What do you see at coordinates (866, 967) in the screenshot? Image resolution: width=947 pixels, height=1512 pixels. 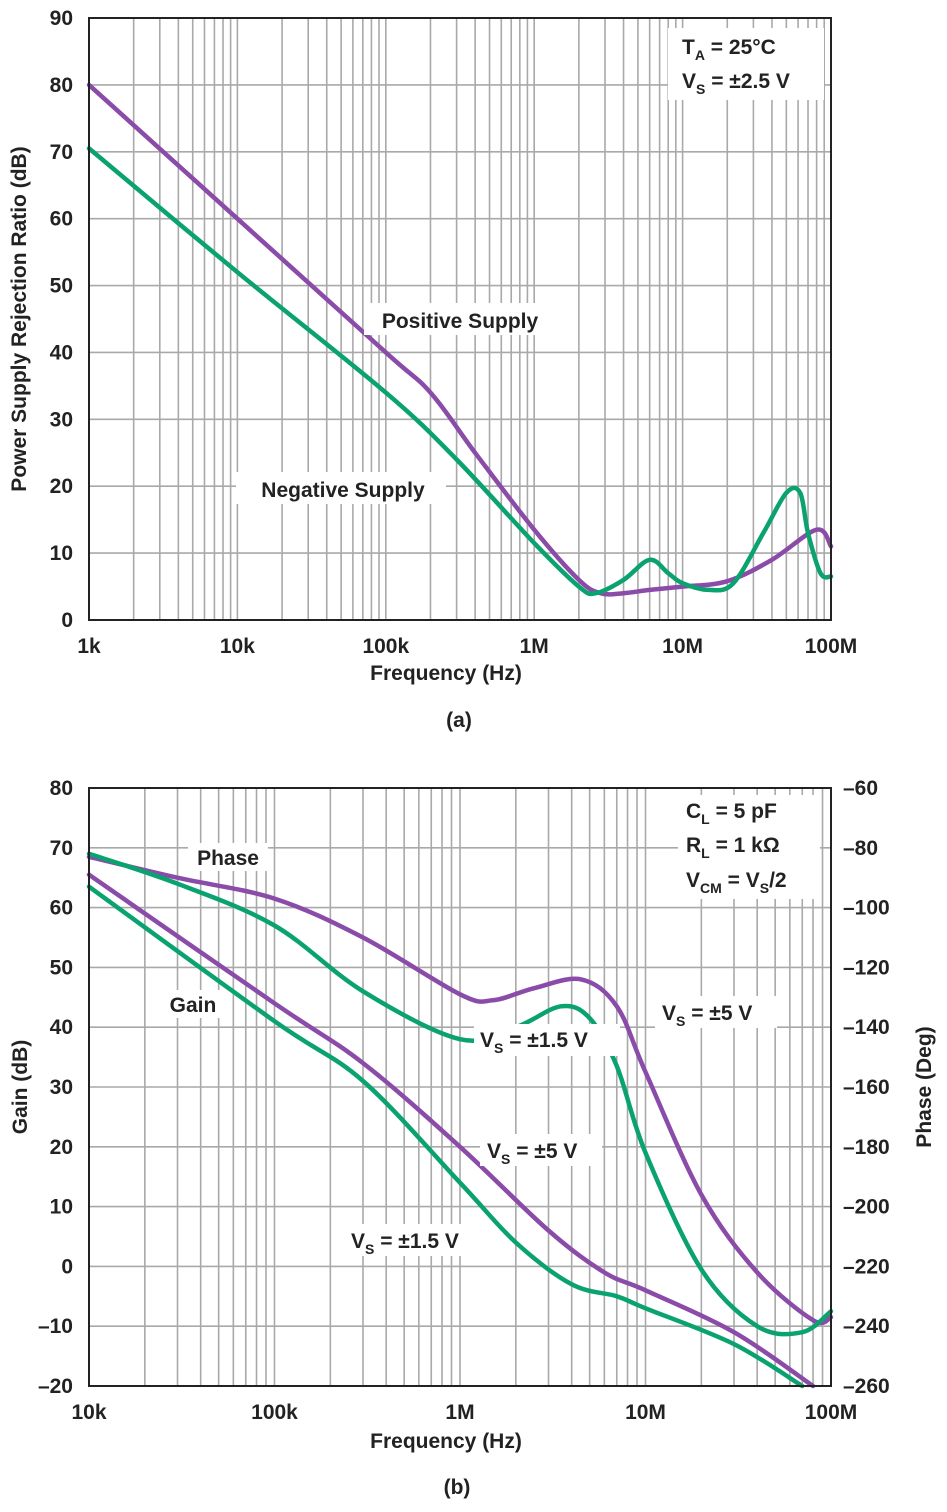 I see `y2-tick-label: –120` at bounding box center [866, 967].